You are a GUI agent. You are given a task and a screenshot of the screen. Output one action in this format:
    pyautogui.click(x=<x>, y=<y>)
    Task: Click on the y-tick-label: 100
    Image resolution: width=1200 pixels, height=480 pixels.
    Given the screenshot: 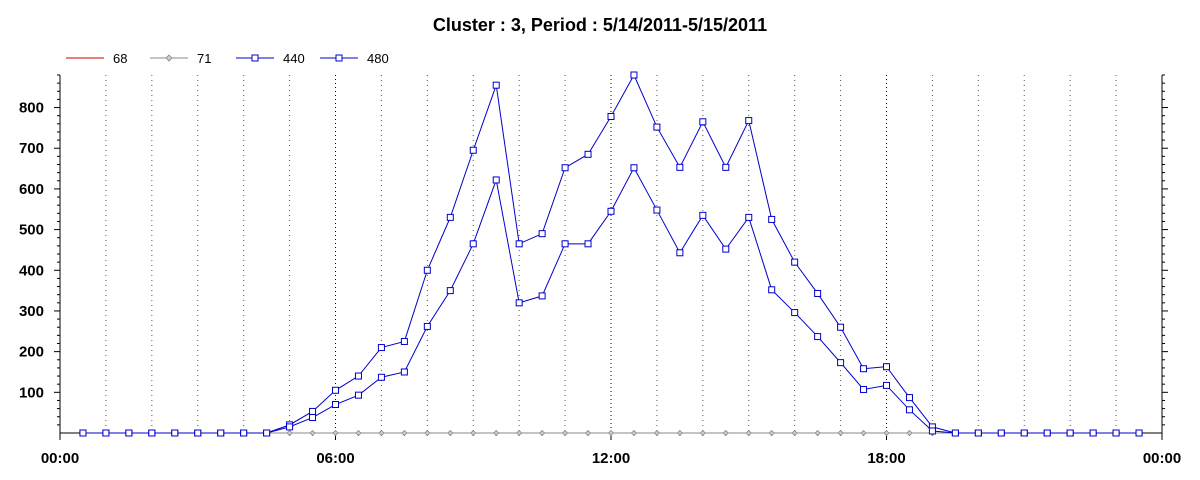 What is the action you would take?
    pyautogui.click(x=31, y=392)
    